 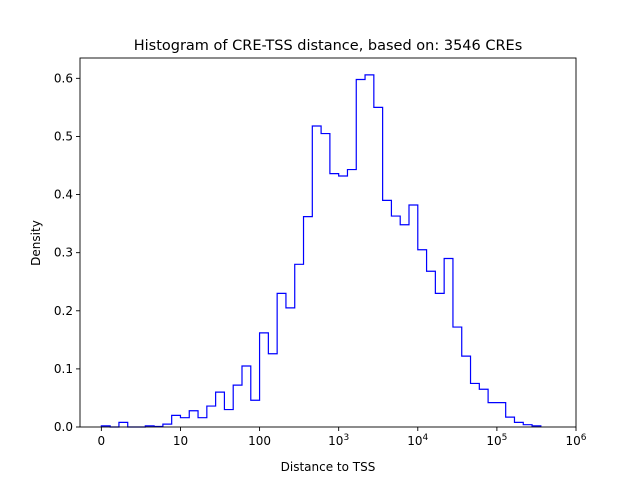 What do you see at coordinates (63, 427) in the screenshot?
I see `y-tick-label: 0.0` at bounding box center [63, 427].